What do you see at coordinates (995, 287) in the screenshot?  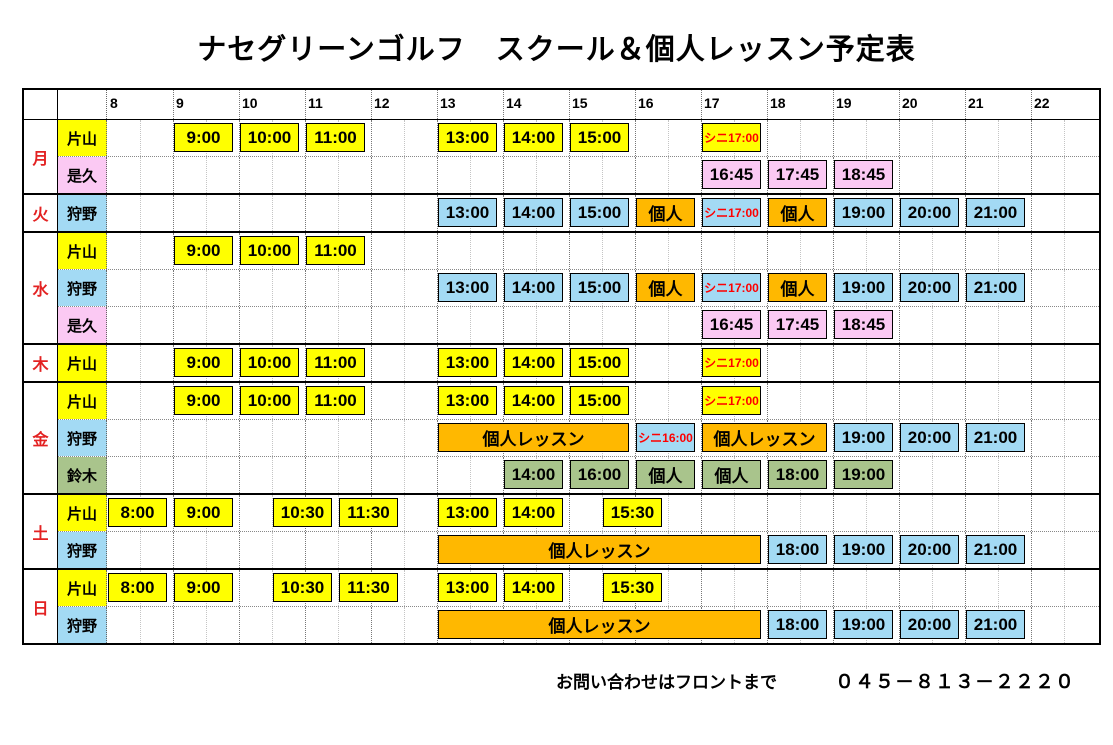 I see `lesson-block: 21:00` at bounding box center [995, 287].